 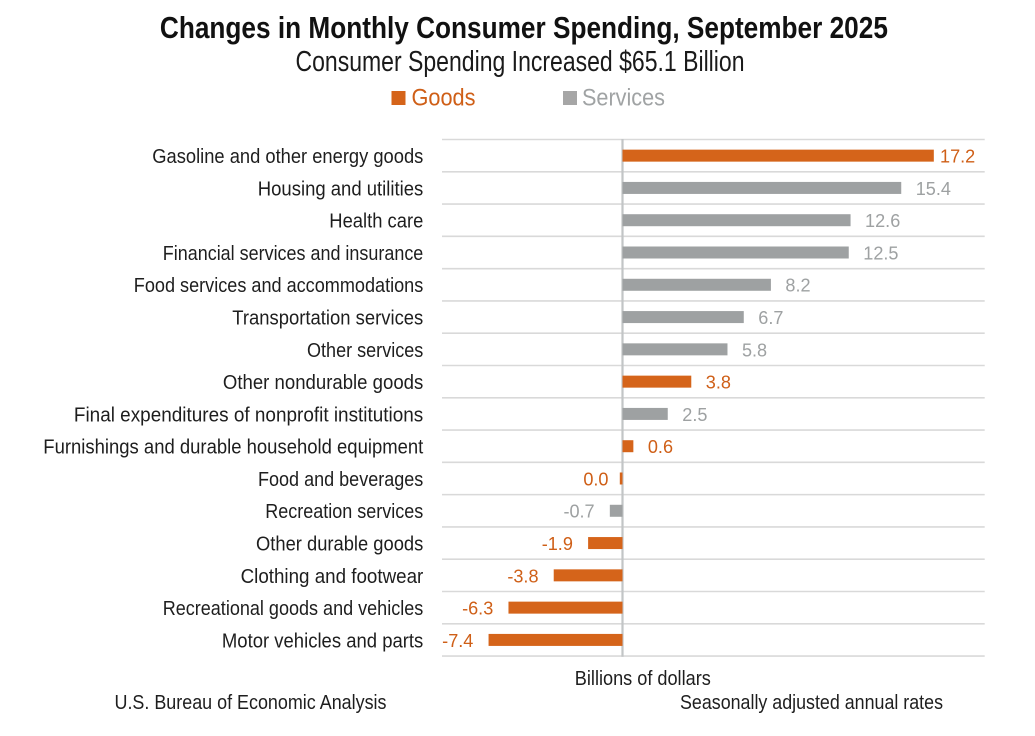 What do you see at coordinates (770, 318) in the screenshot?
I see `svg-text: 6.7` at bounding box center [770, 318].